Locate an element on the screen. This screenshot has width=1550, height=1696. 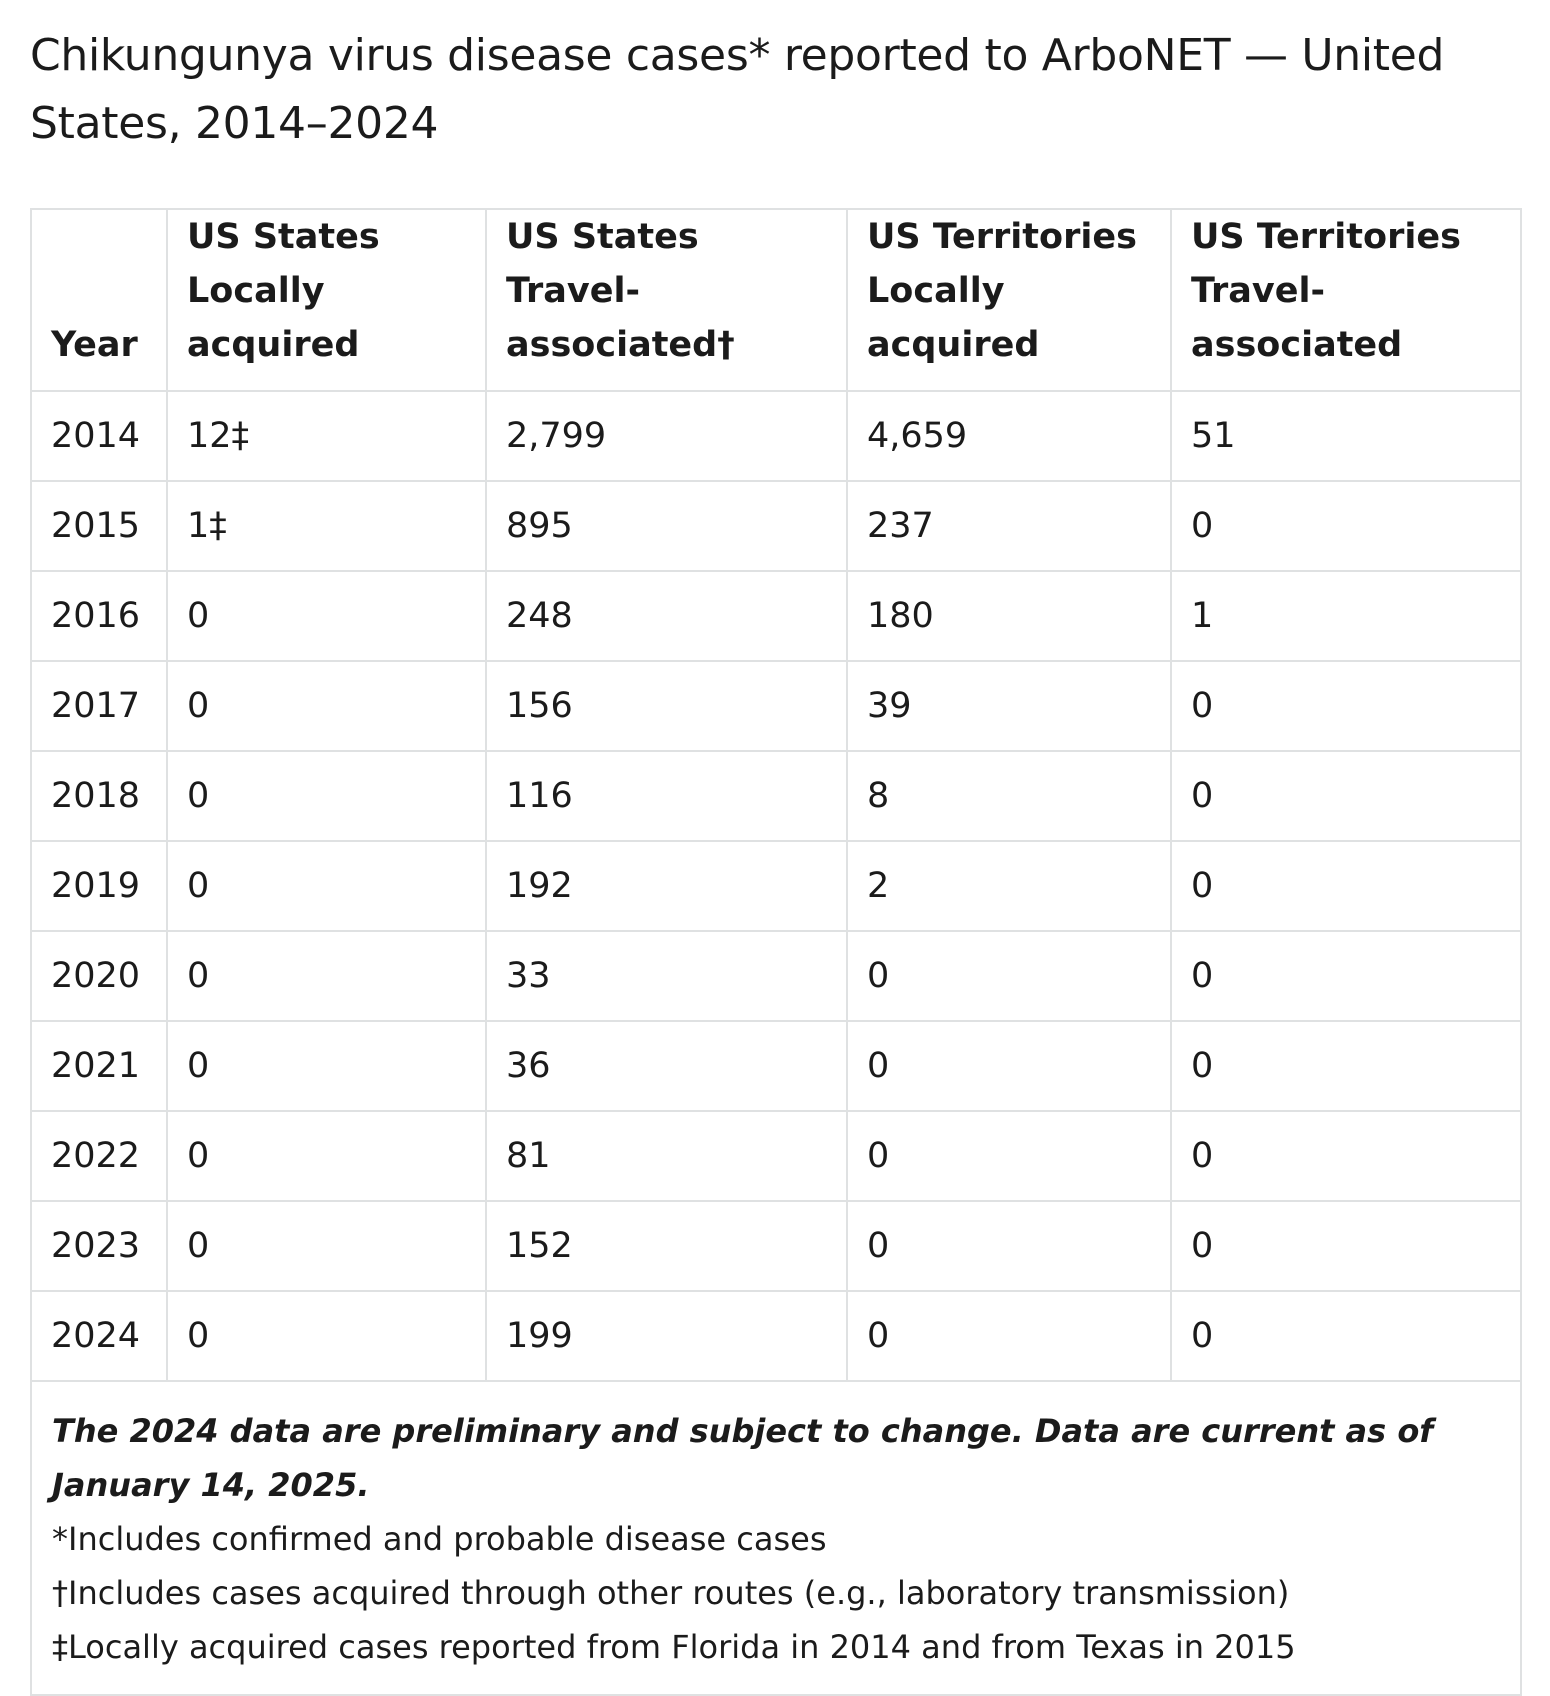
table-row: 2017 0 156 39 0 is located at coordinates (776, 706).